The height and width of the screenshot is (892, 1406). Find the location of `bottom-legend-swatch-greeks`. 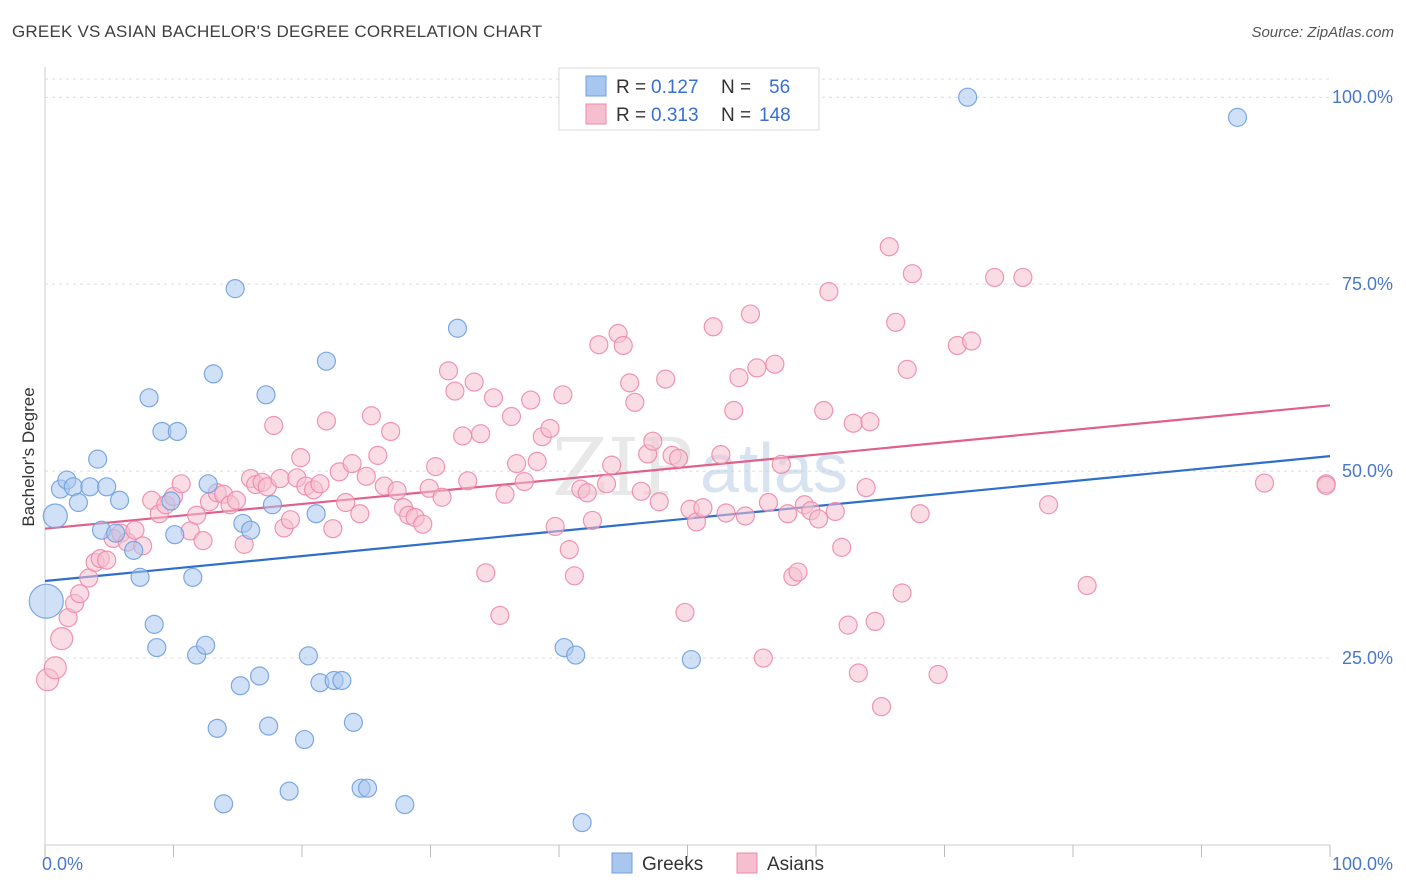

bottom-legend-swatch-greeks is located at coordinates (622, 863).